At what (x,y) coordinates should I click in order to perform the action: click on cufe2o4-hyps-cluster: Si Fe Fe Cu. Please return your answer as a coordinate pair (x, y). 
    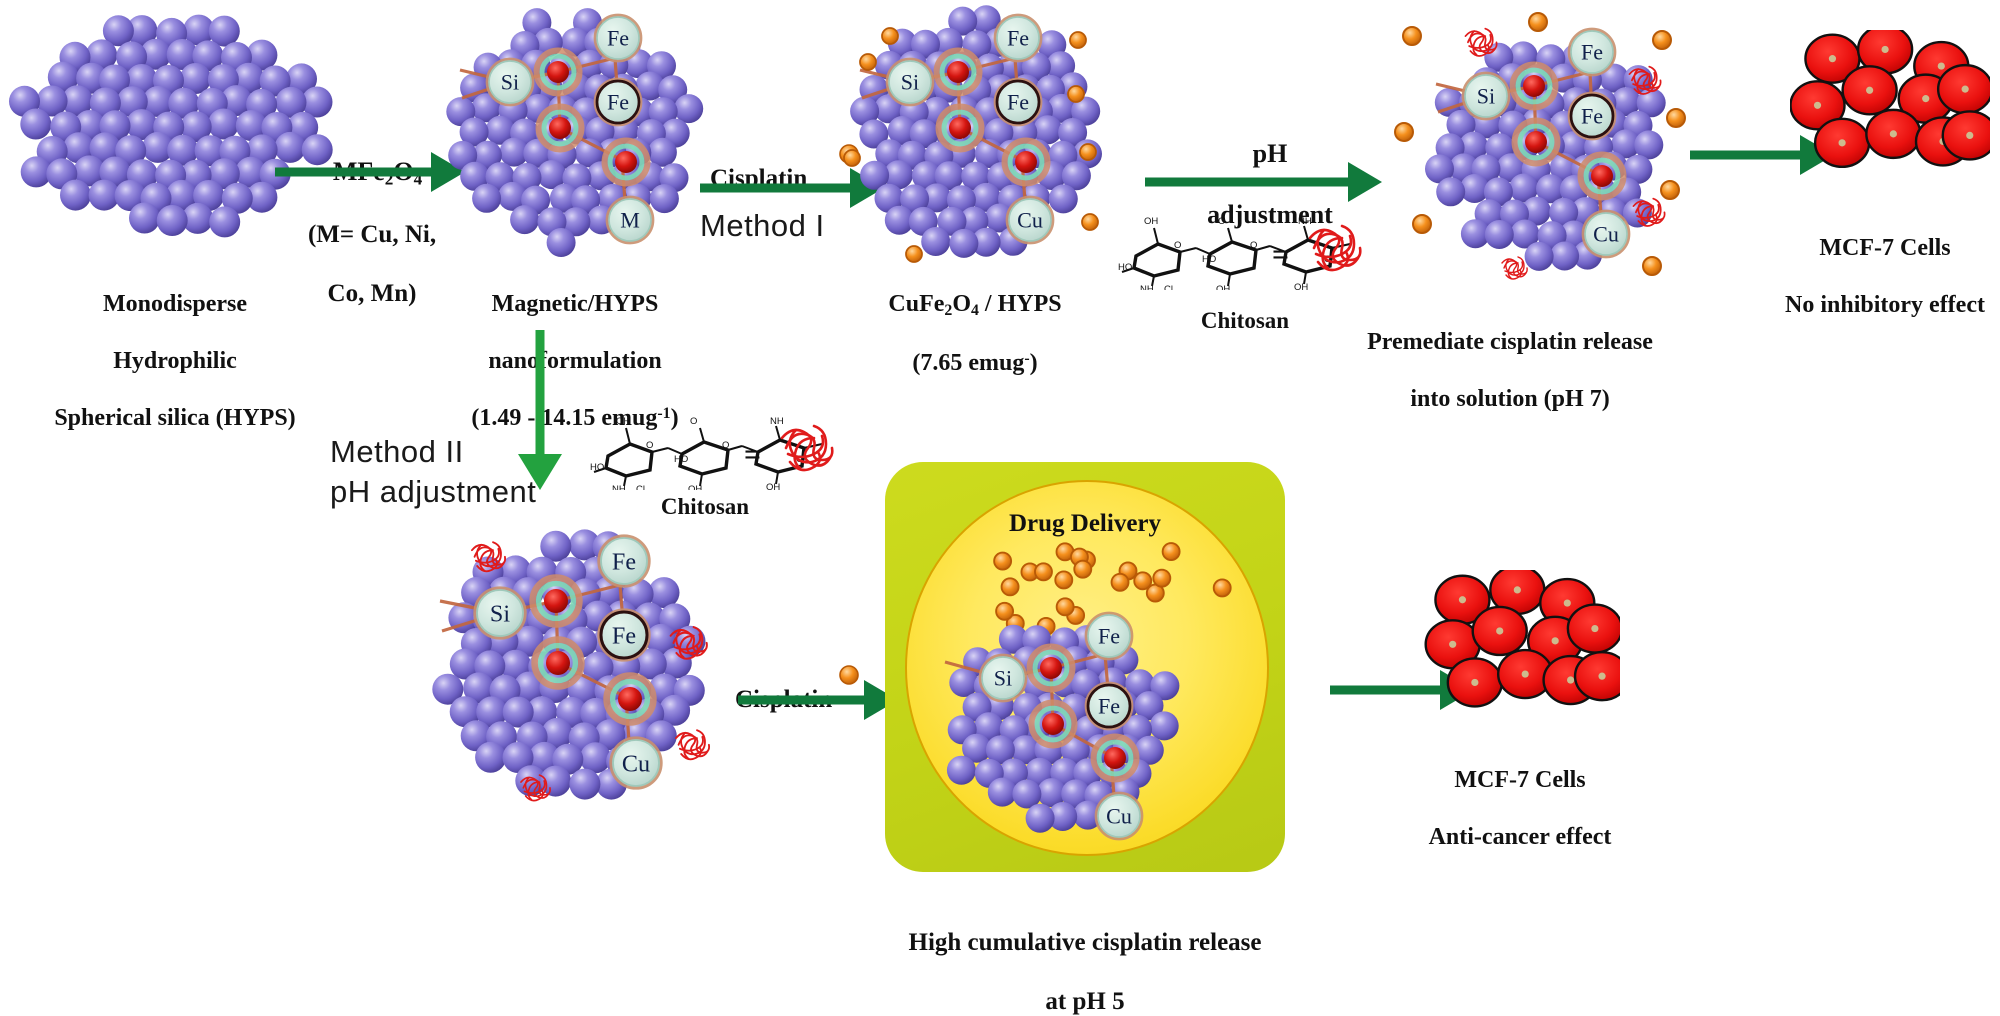
    Looking at the image, I should click on (975, 134).